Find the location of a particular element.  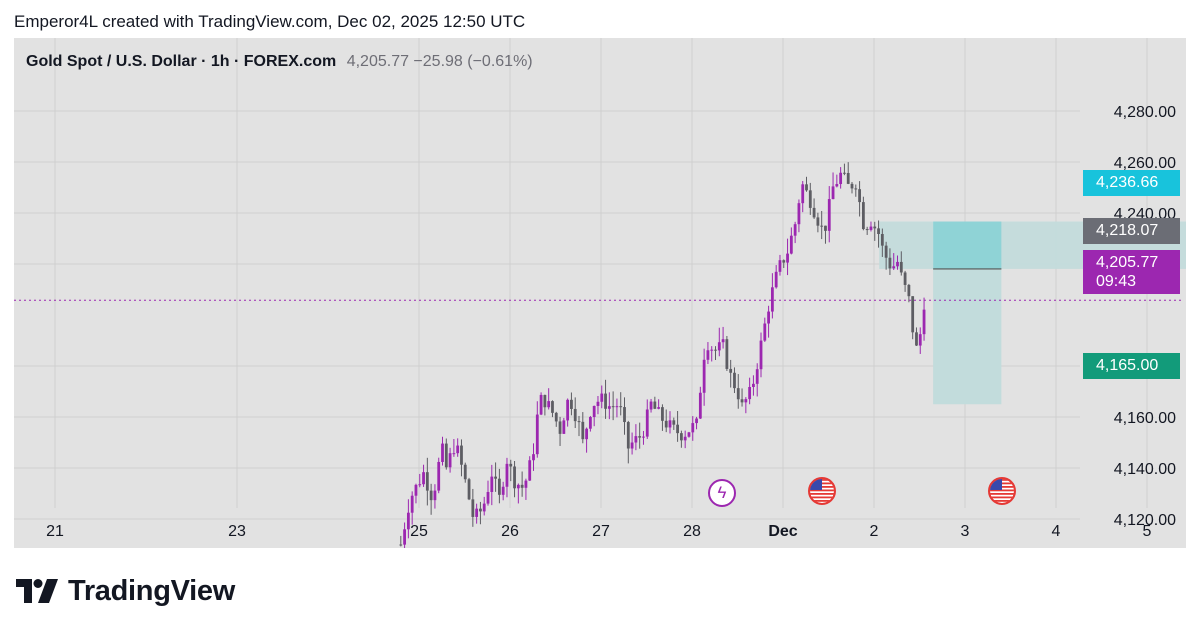

y-axis-tick-label: 4,260.00 is located at coordinates (1145, 163).